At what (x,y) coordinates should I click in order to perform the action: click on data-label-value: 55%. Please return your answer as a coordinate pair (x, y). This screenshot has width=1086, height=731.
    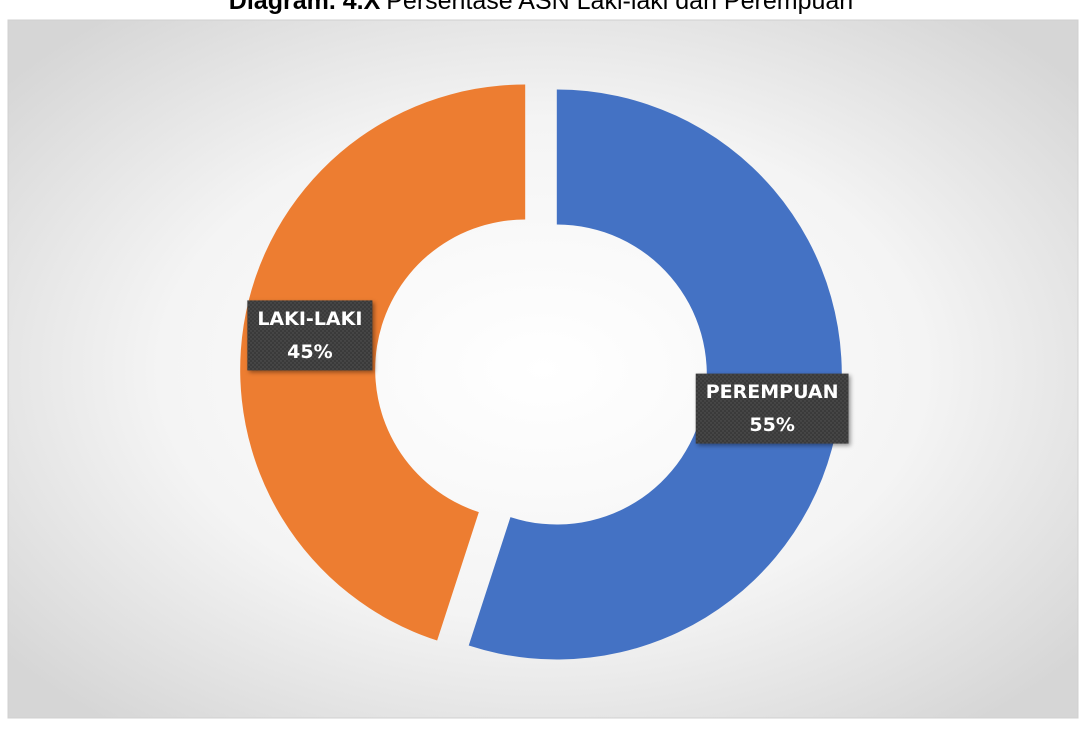
    Looking at the image, I should click on (771, 425).